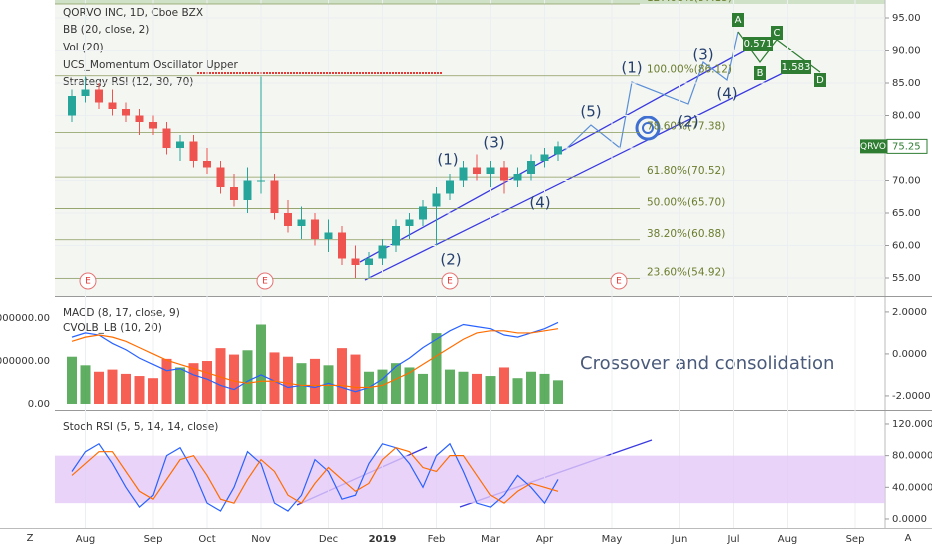 This screenshot has height=550, width=932. I want to click on price-tag, so click(907, 146).